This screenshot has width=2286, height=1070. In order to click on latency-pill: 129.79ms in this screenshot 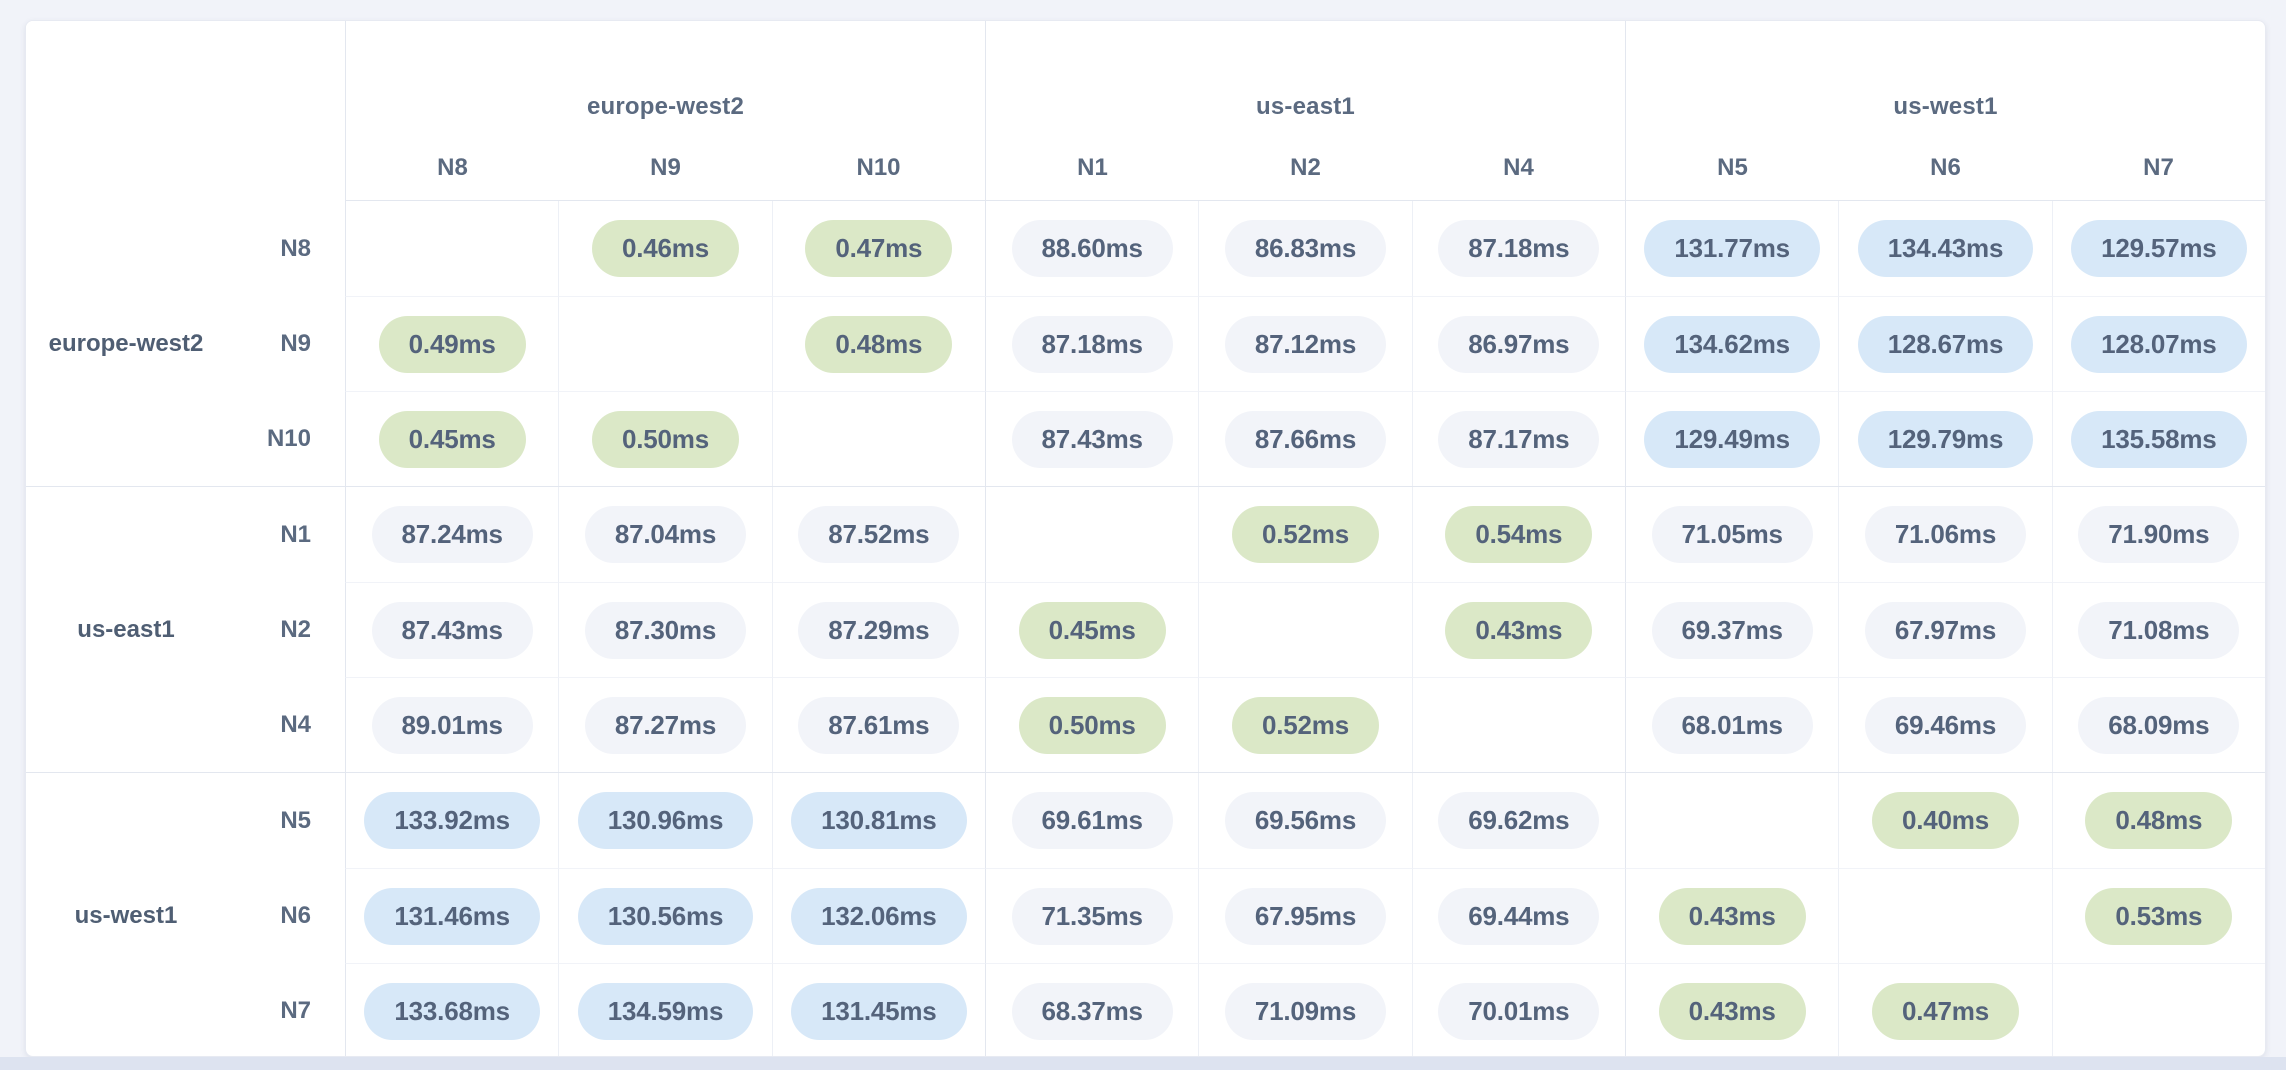, I will do `click(1945, 439)`.